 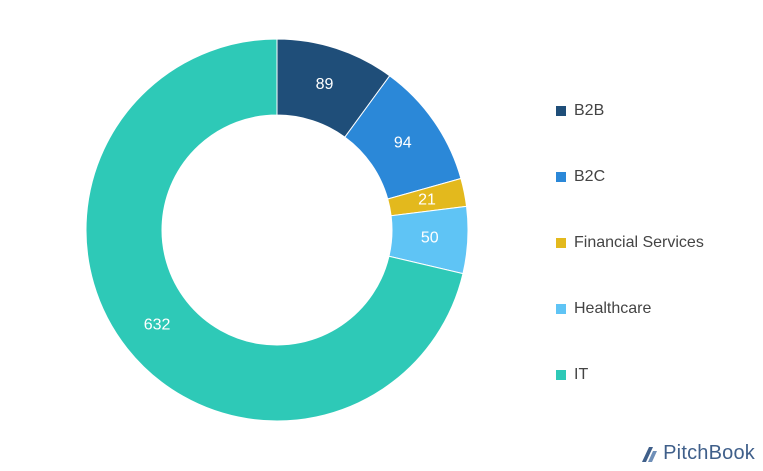 What do you see at coordinates (656, 309) in the screenshot?
I see `legend-item-healthcare: Healthcare` at bounding box center [656, 309].